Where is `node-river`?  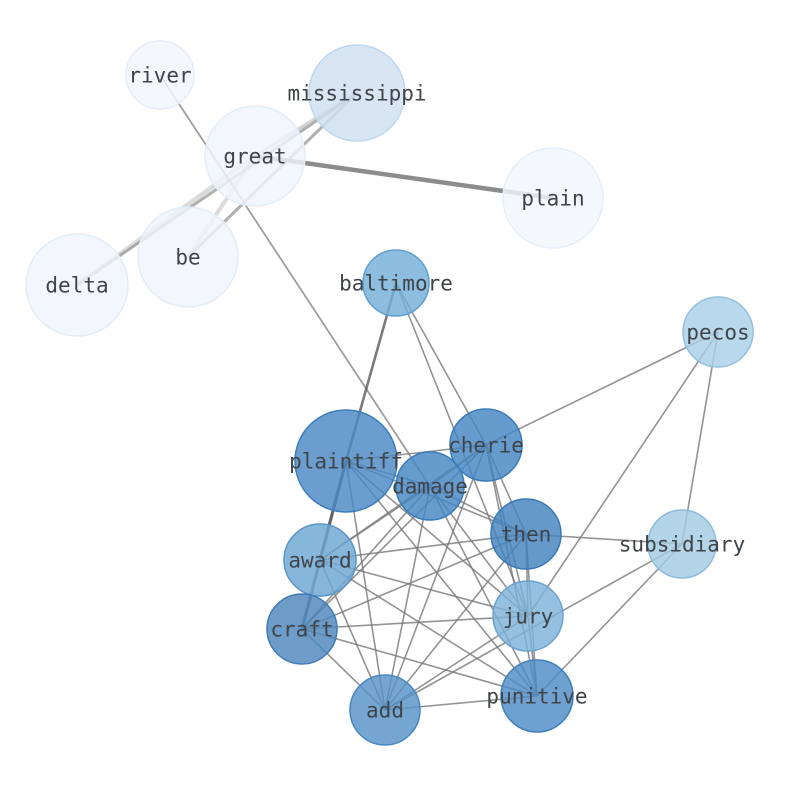 node-river is located at coordinates (160, 75).